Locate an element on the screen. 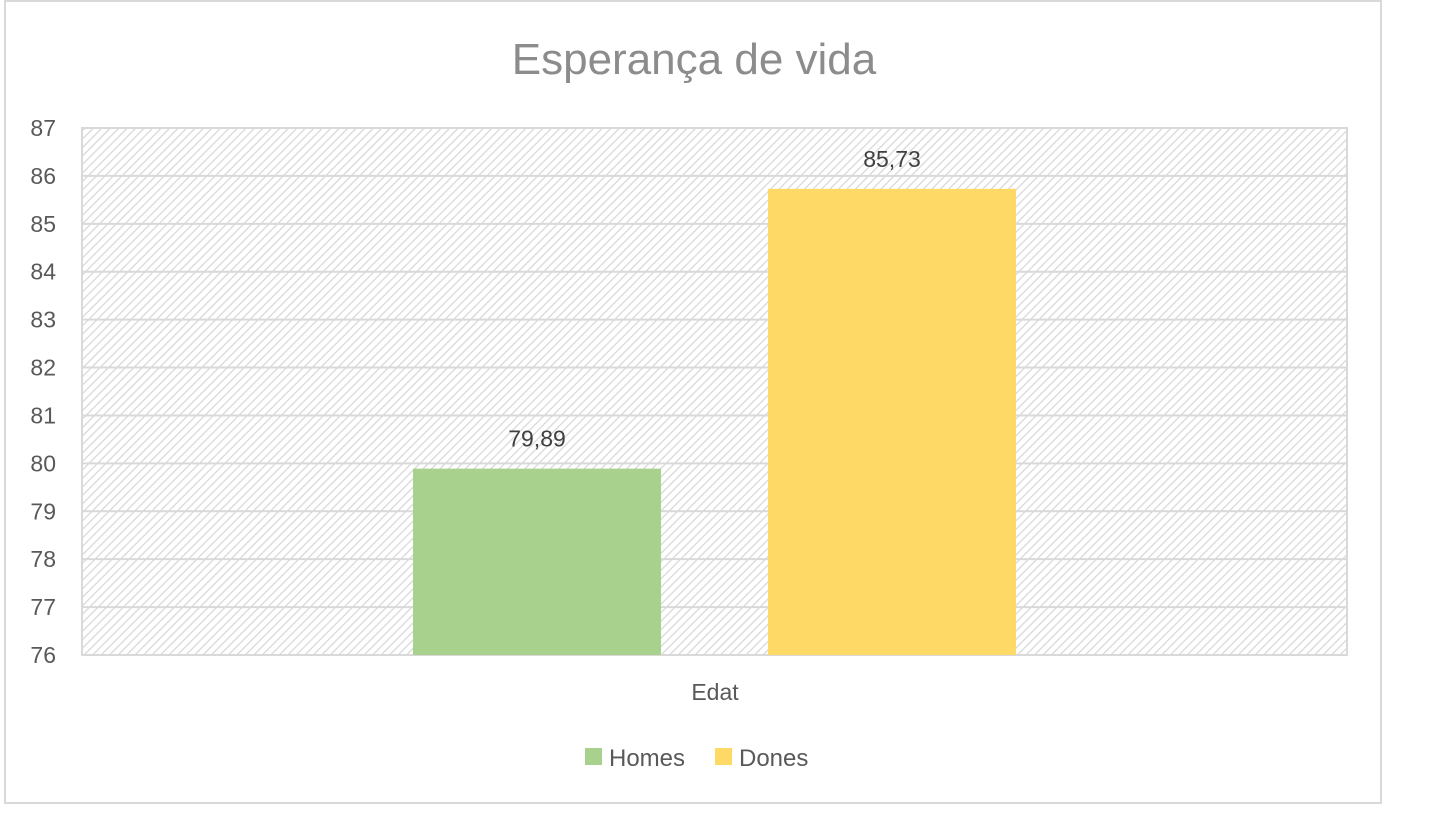 This screenshot has height=826, width=1440. y-tick-label: 78 is located at coordinates (43, 559).